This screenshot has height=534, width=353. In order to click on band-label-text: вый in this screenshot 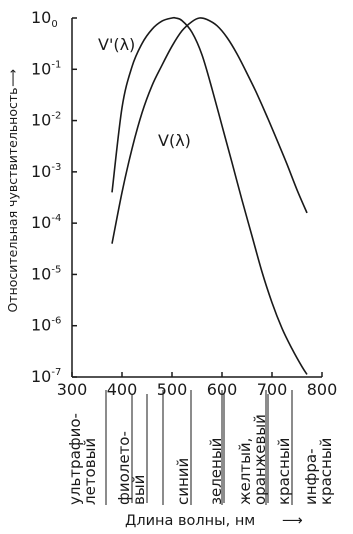, I will do `click(139, 490)`.